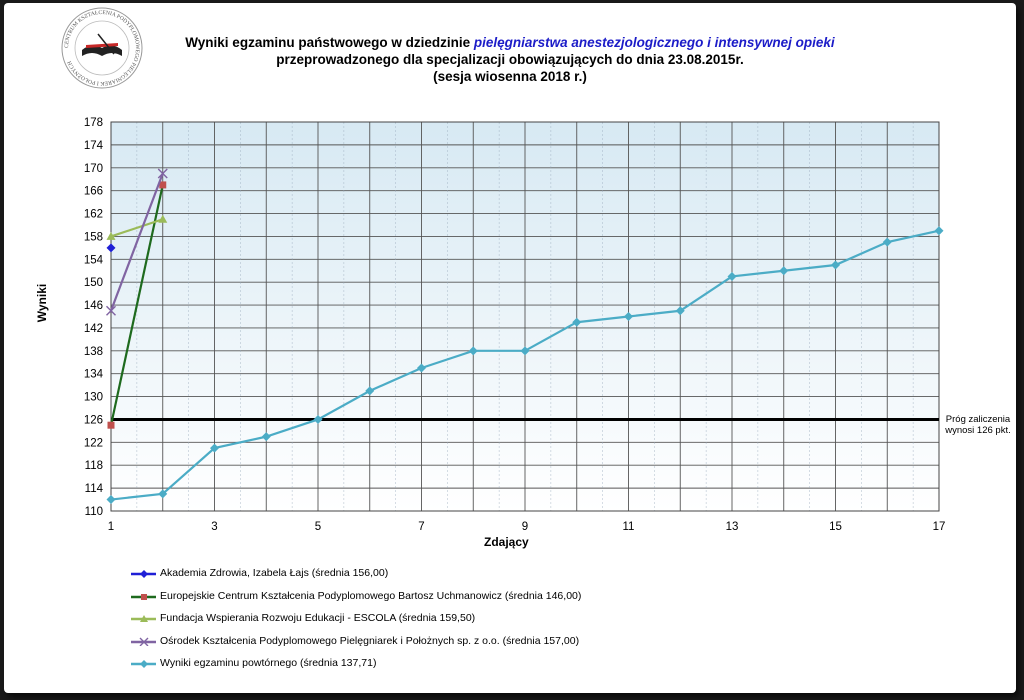 The image size is (1024, 700). What do you see at coordinates (93, 352) in the screenshot?
I see `y-tick-label: 138` at bounding box center [93, 352].